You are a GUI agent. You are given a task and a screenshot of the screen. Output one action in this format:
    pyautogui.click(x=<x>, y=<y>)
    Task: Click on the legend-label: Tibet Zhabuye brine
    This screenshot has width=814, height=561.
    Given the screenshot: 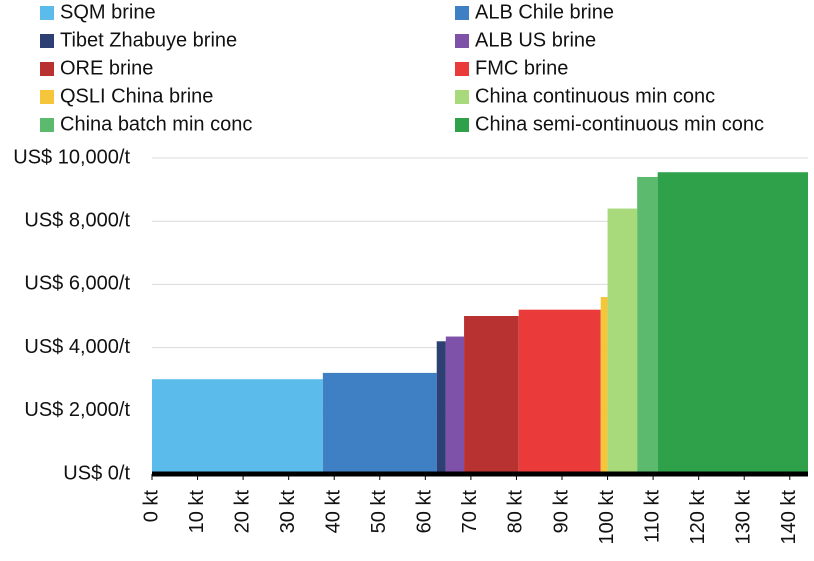 What is the action you would take?
    pyautogui.click(x=148, y=40)
    